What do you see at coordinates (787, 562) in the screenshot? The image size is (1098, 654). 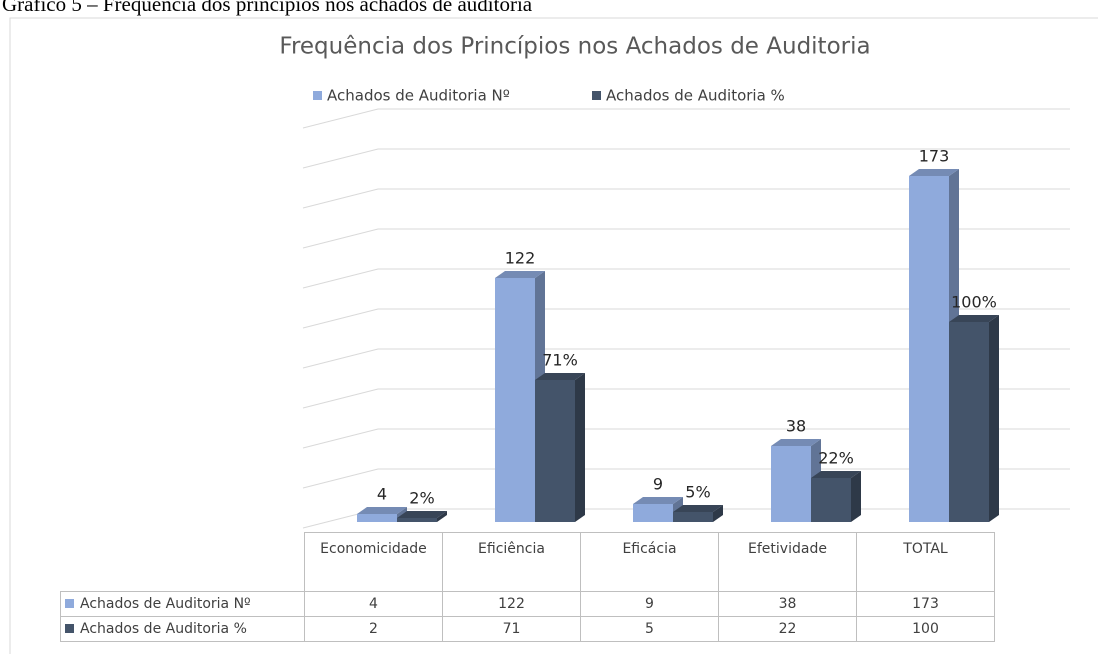 I see `table-header: Efetividade` at bounding box center [787, 562].